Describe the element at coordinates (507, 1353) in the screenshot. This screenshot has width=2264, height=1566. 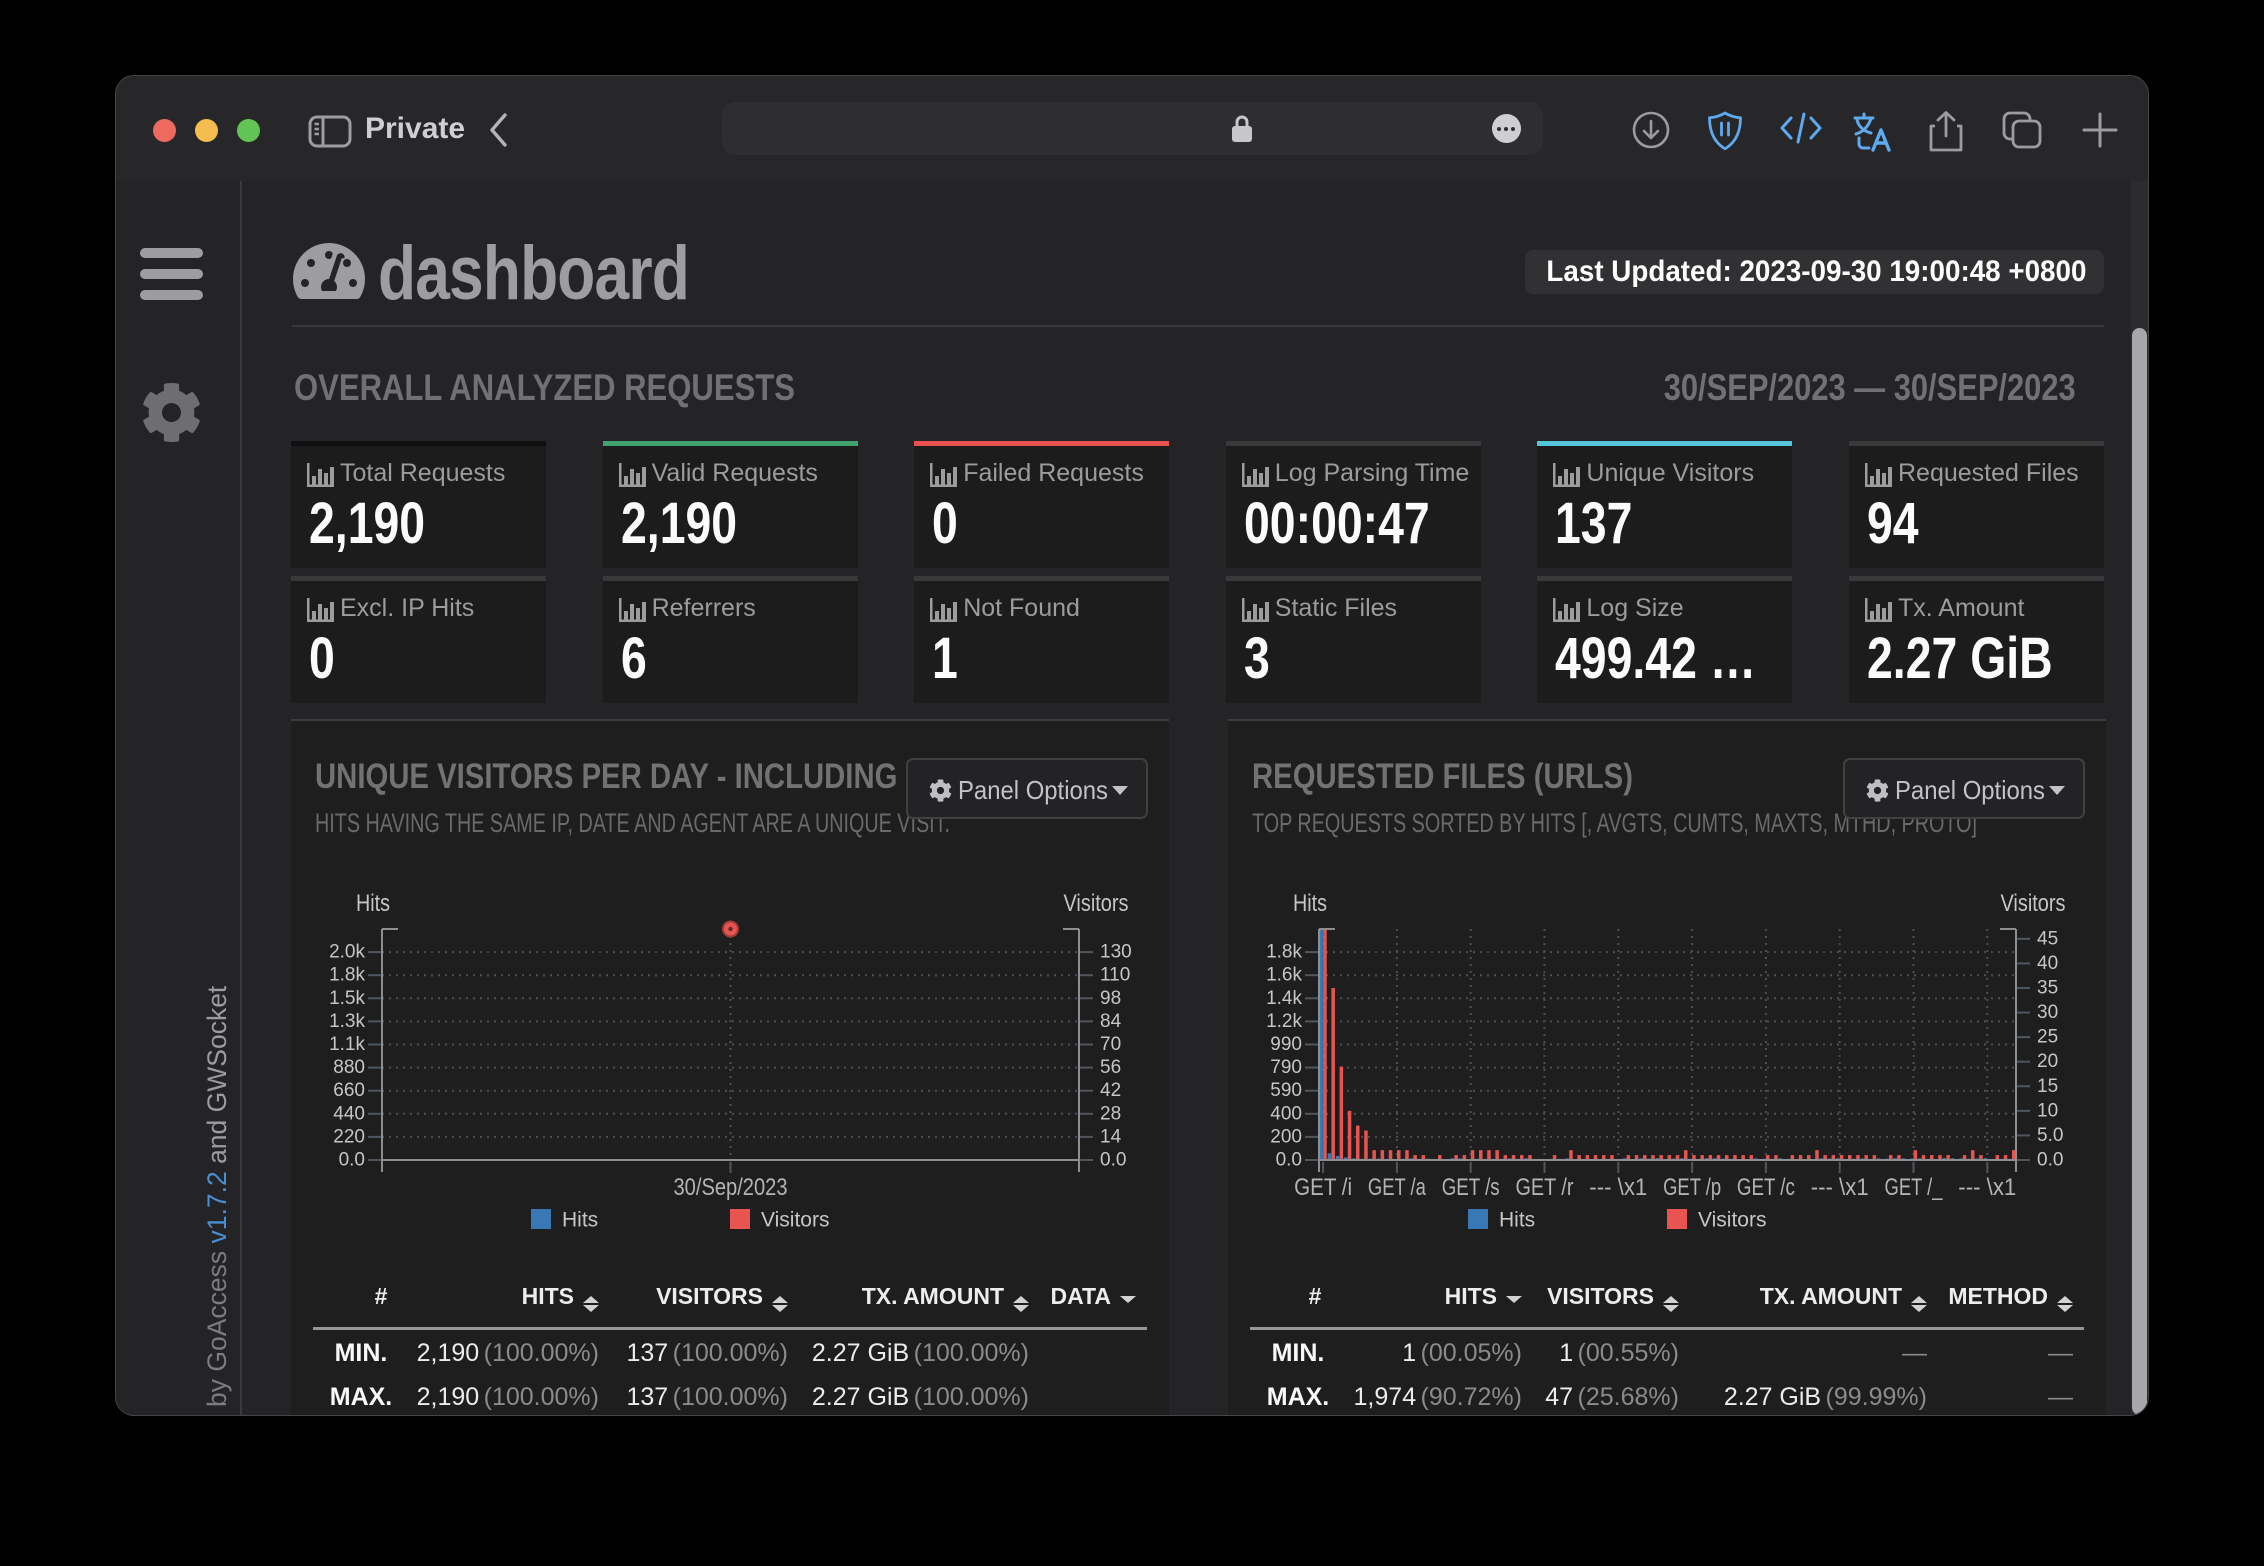
I see `table-cell: 2,190 (100.00%)` at that location.